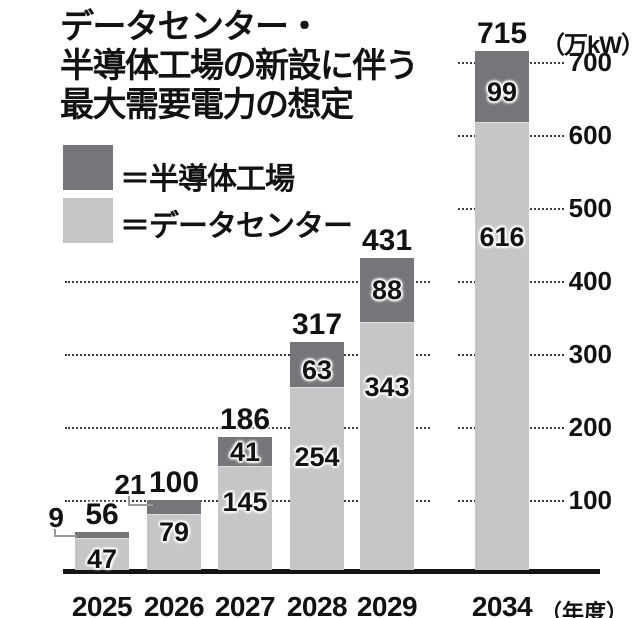 Image resolution: width=640 pixels, height=618 pixels. What do you see at coordinates (331, 571) in the screenshot?
I see `x-axis-line` at bounding box center [331, 571].